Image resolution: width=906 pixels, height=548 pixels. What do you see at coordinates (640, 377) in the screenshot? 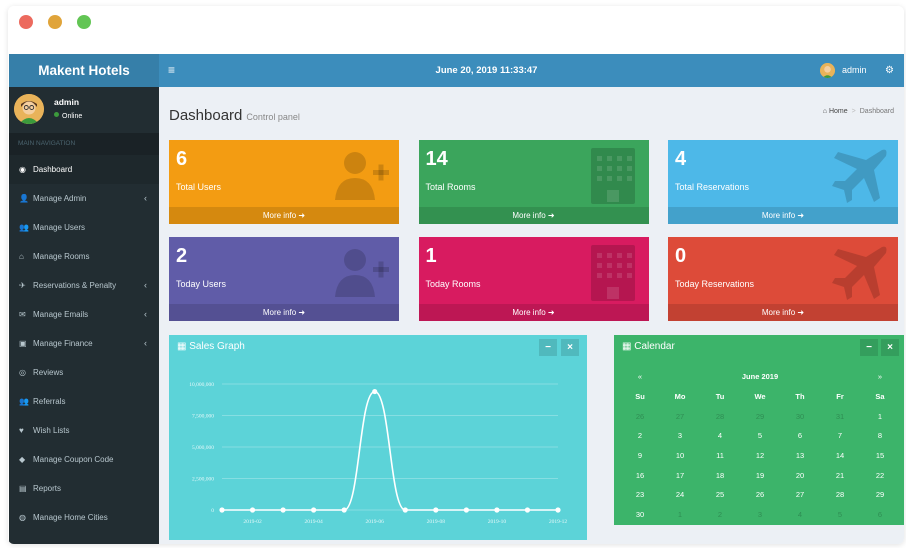
I see `calendar-prev-button: «` at bounding box center [640, 377].